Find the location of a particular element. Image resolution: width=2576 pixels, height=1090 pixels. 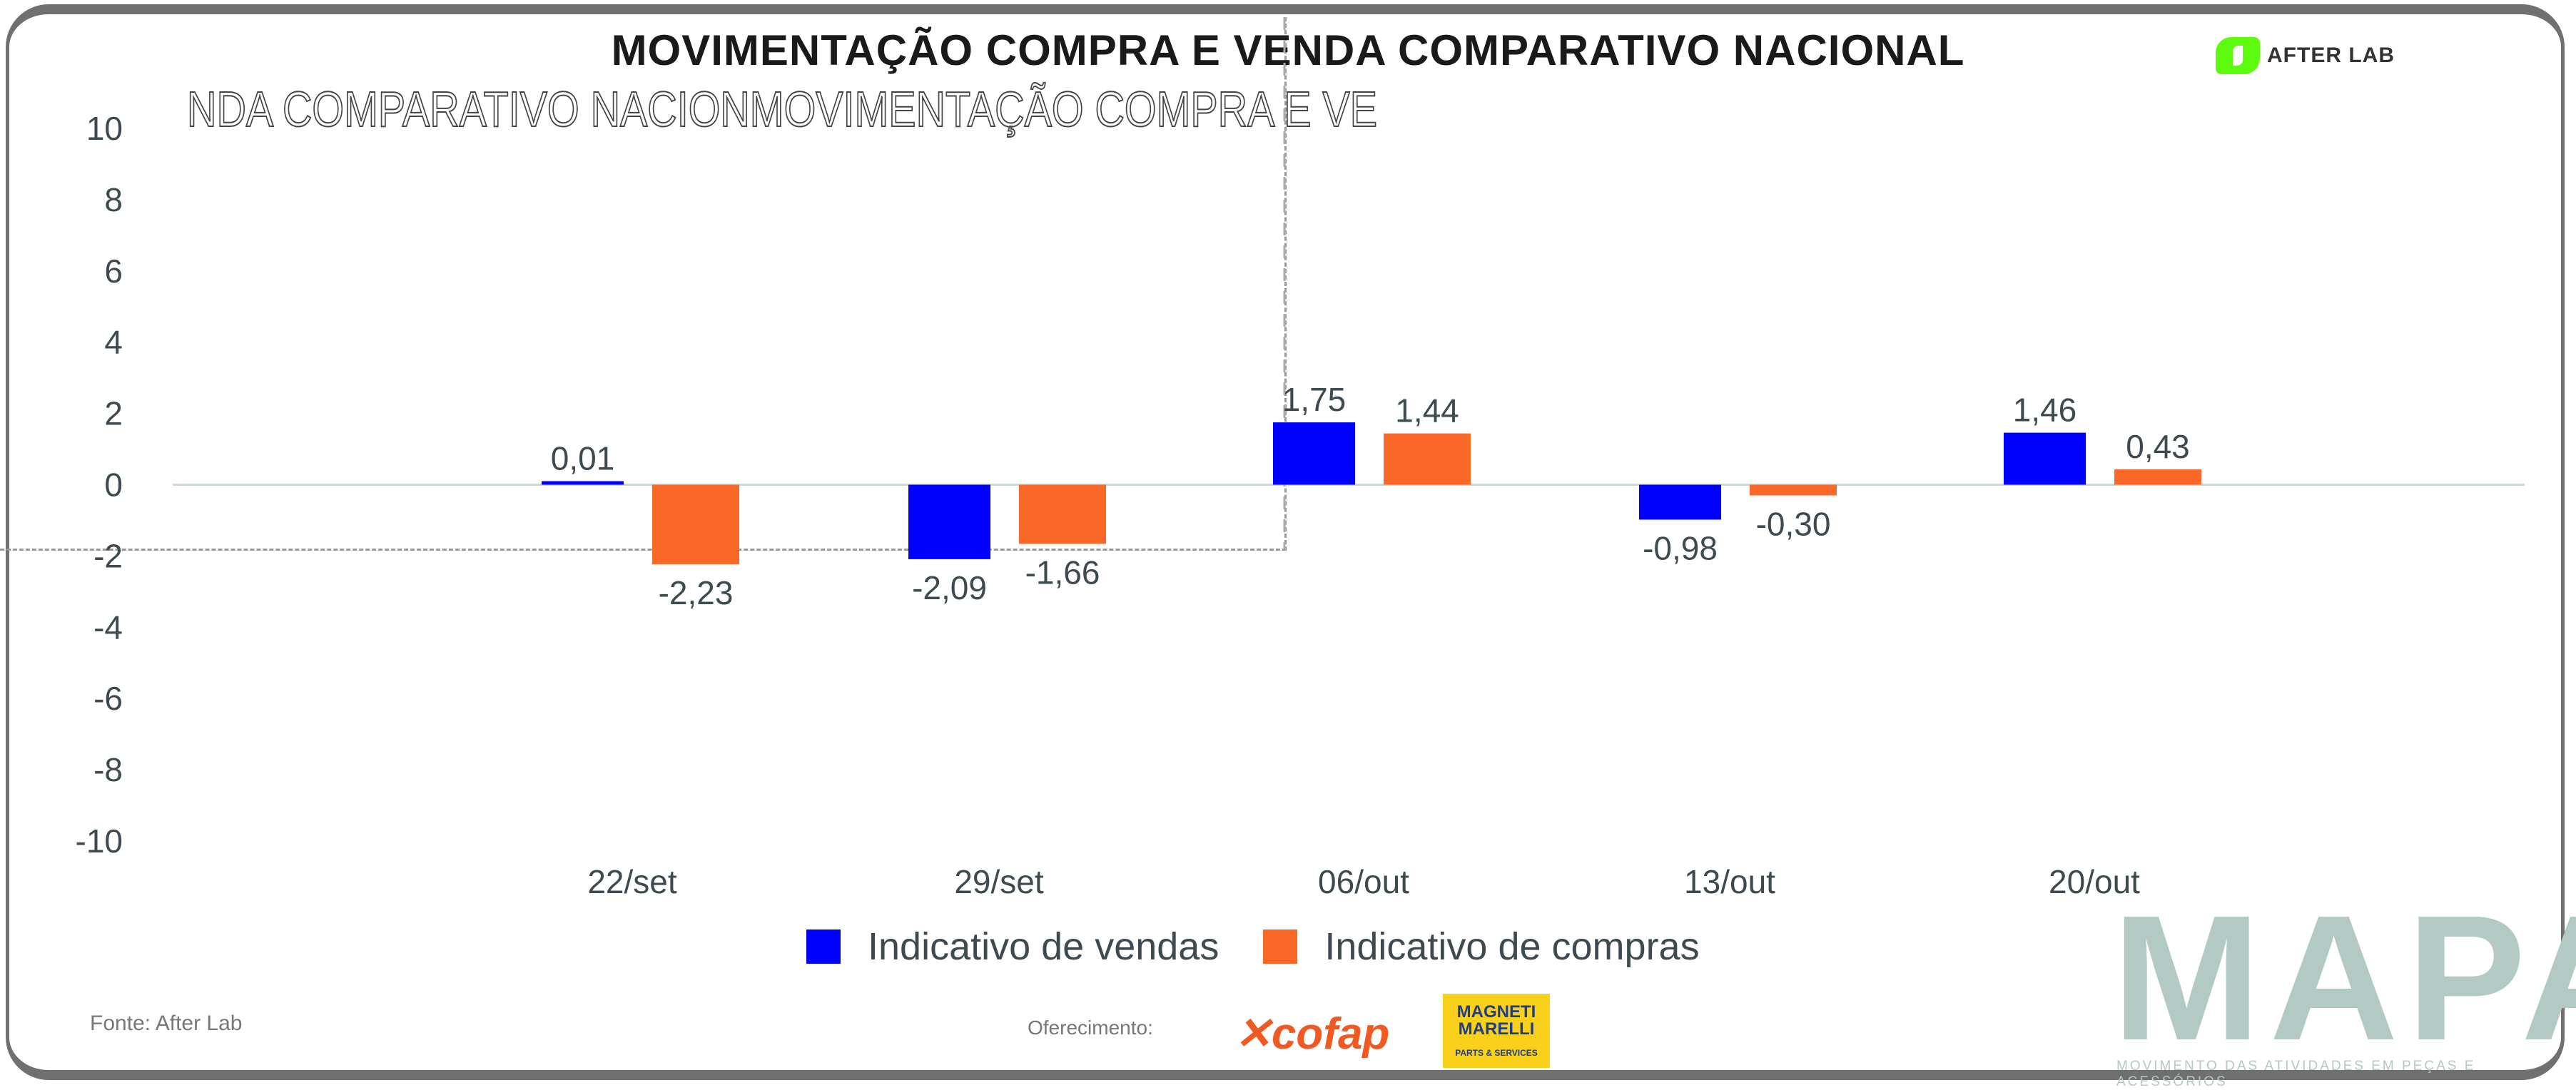

marelli-logo-text: MAGNETI MARELLI is located at coordinates (1496, 1021).